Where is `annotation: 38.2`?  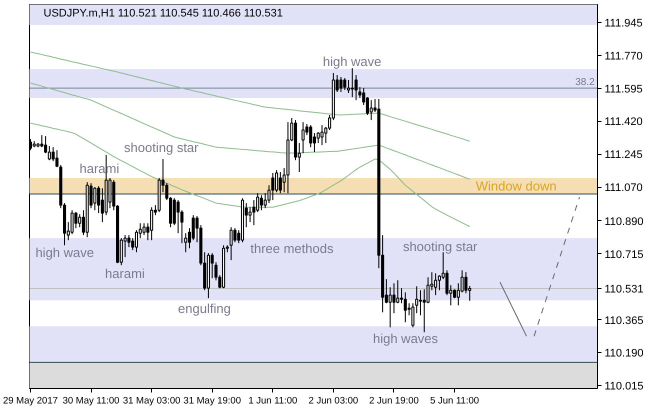
annotation: 38.2 is located at coordinates (585, 82).